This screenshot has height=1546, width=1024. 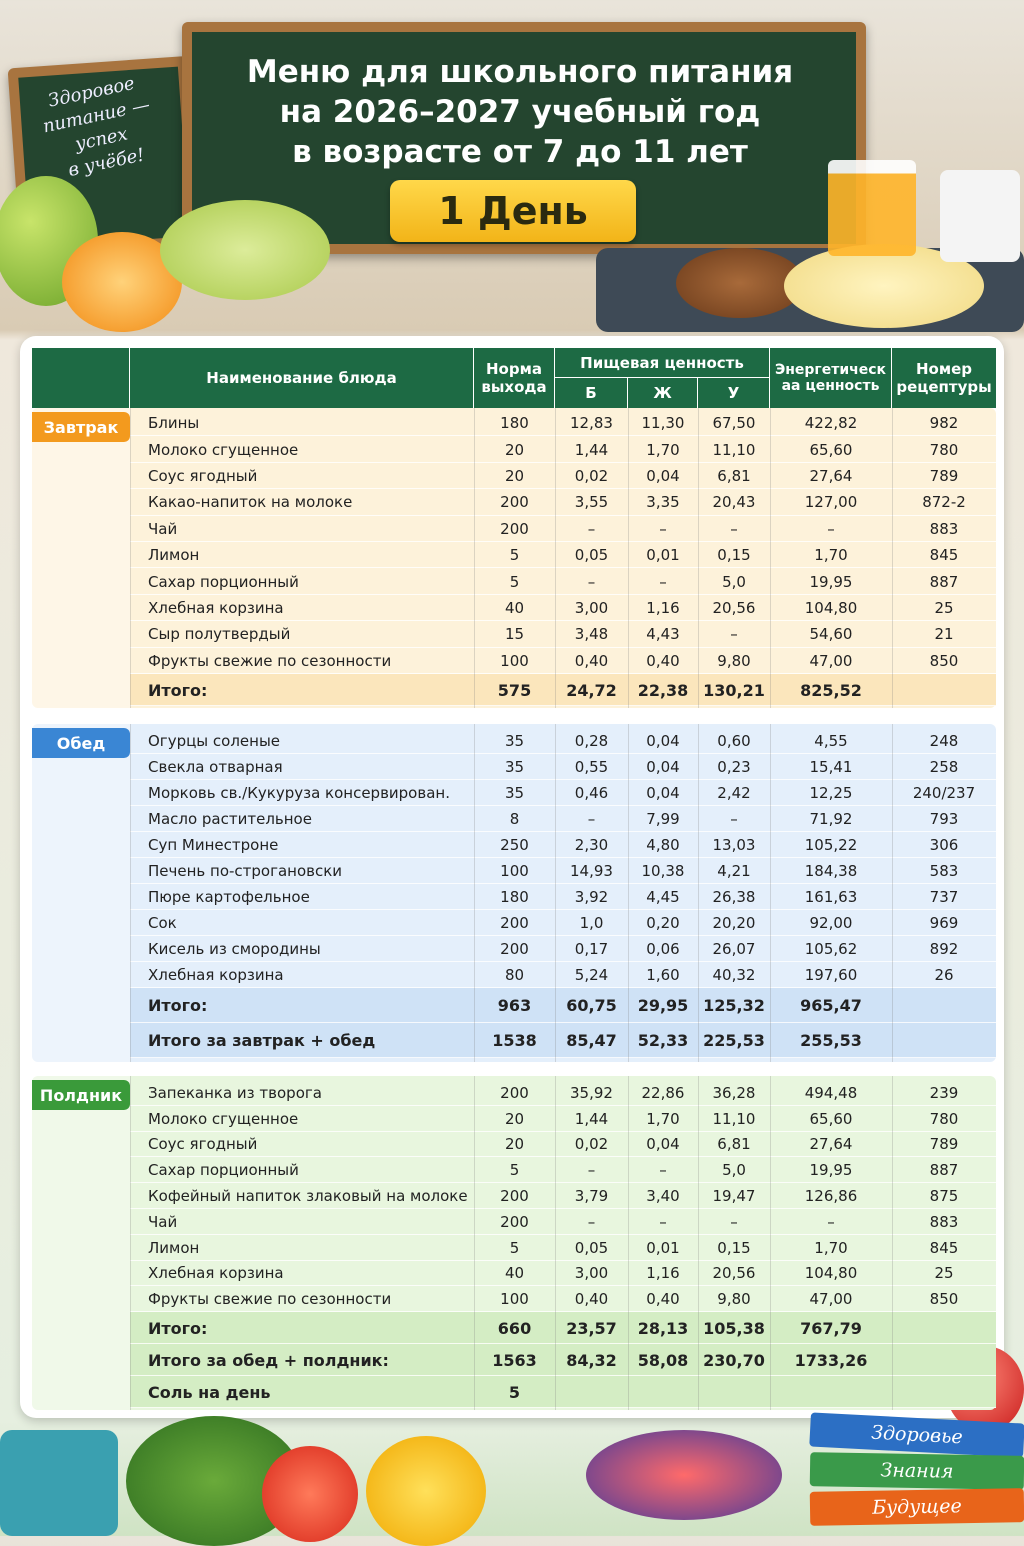 I want to click on energy-cell: 1733,26, so click(x=831, y=1360).